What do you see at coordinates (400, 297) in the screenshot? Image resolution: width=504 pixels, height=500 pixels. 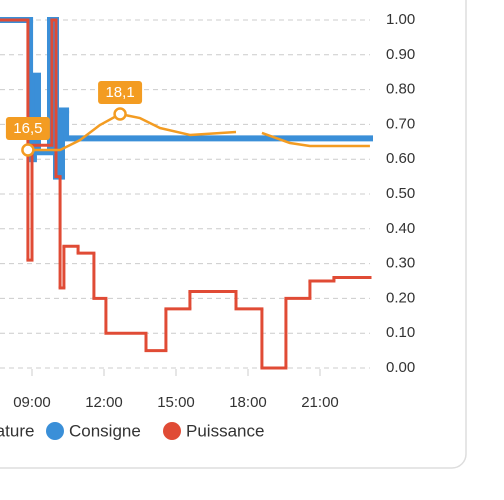 I see `y-tick-label: 0.20` at bounding box center [400, 297].